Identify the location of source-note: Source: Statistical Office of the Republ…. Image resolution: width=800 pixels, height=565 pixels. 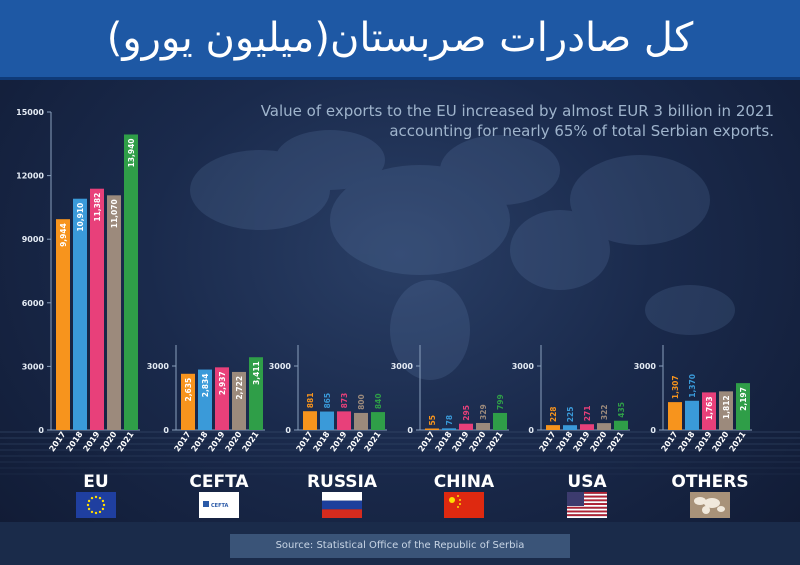
(400, 546).